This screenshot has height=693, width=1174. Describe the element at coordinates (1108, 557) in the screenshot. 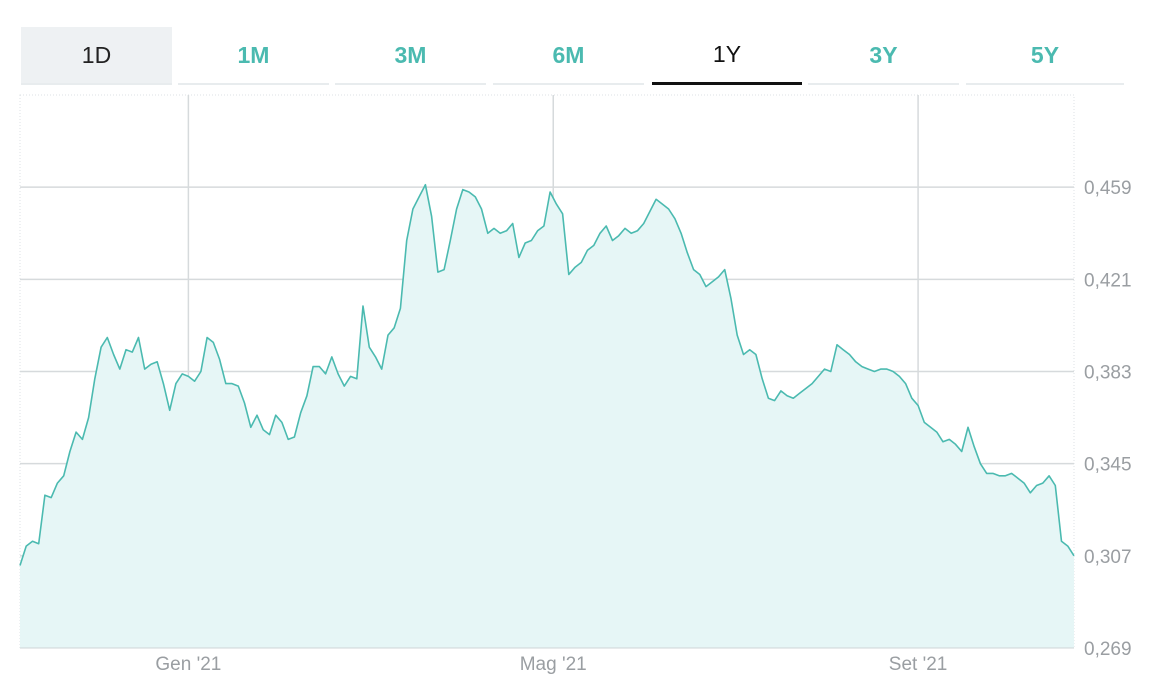

I see `y-tick-label: 0,307` at that location.